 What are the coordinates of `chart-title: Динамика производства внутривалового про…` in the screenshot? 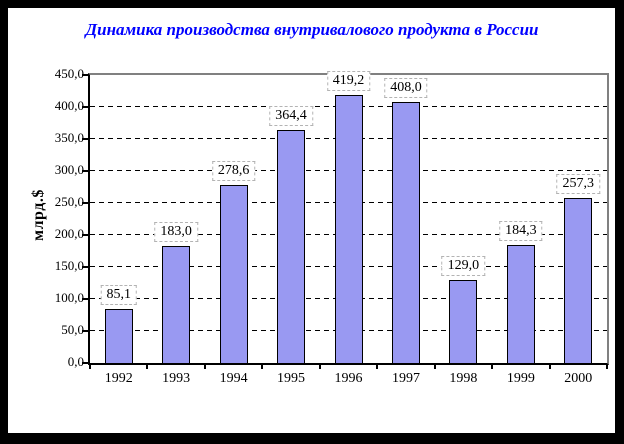 It's located at (312, 29).